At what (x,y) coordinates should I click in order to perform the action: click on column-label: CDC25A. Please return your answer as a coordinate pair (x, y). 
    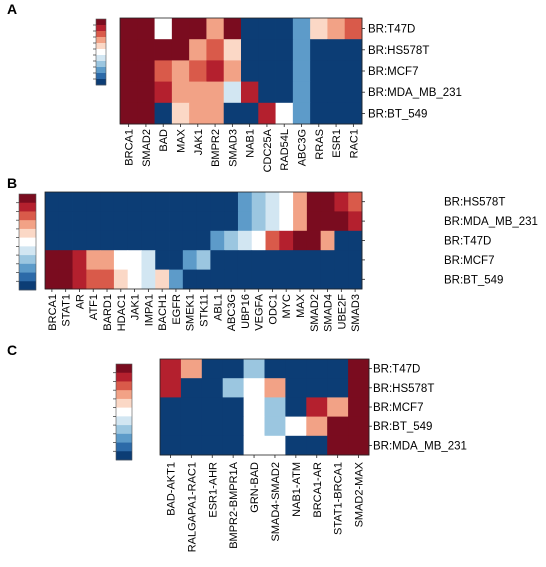
    Looking at the image, I should click on (268, 150).